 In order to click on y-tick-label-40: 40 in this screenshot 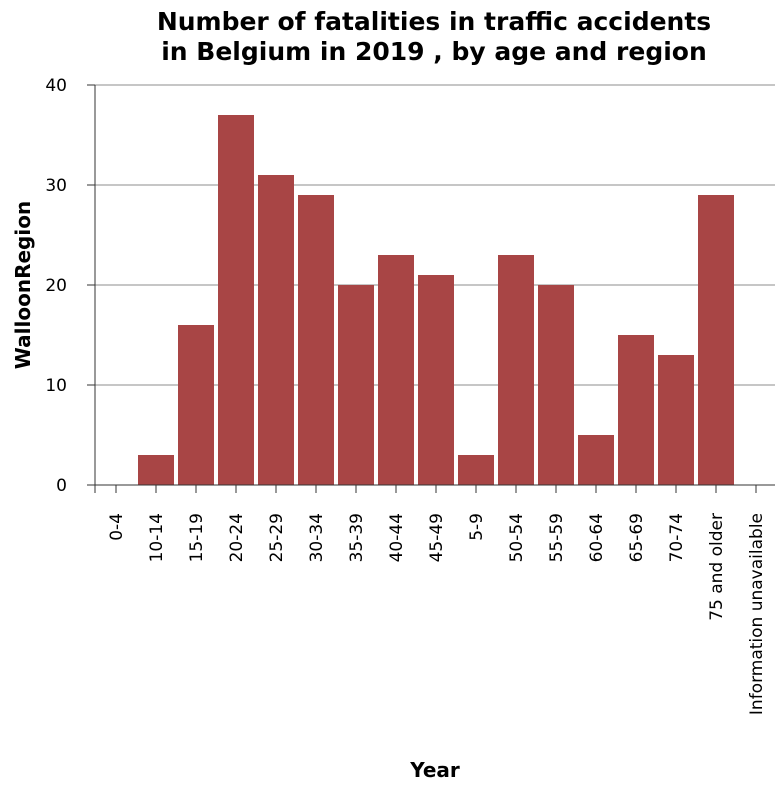, I will do `click(56, 86)`.